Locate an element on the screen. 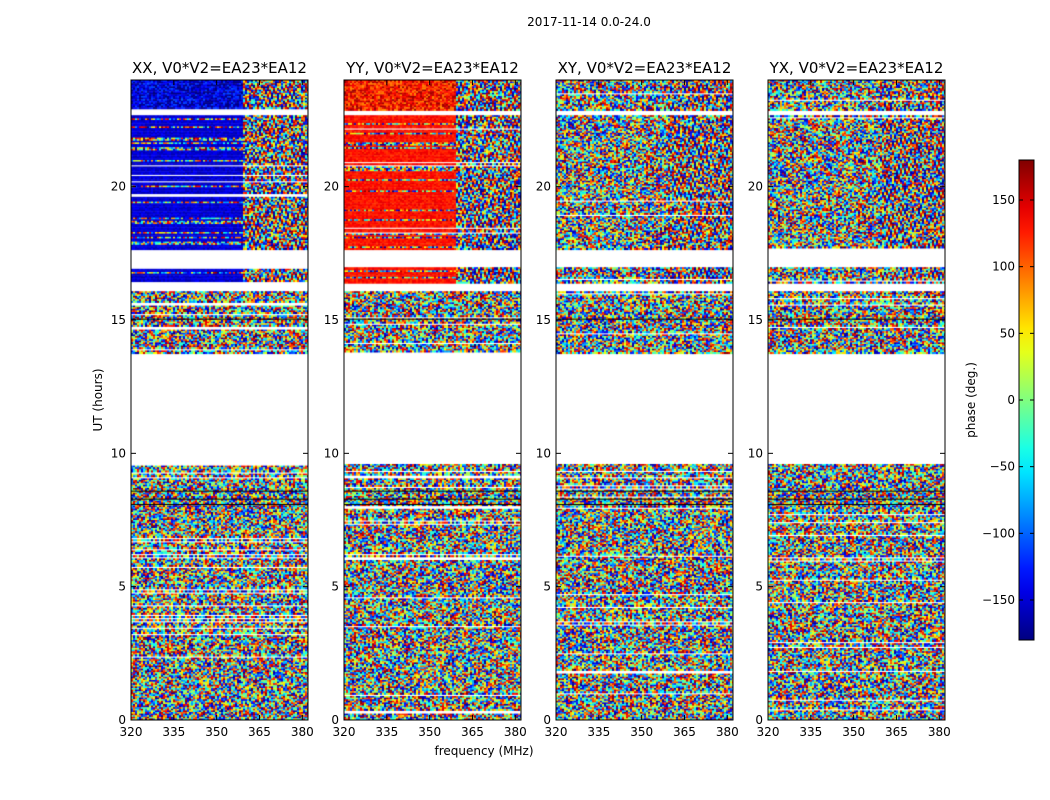 The width and height of the screenshot is (1050, 800). heatmap-image-xy is located at coordinates (644, 400).